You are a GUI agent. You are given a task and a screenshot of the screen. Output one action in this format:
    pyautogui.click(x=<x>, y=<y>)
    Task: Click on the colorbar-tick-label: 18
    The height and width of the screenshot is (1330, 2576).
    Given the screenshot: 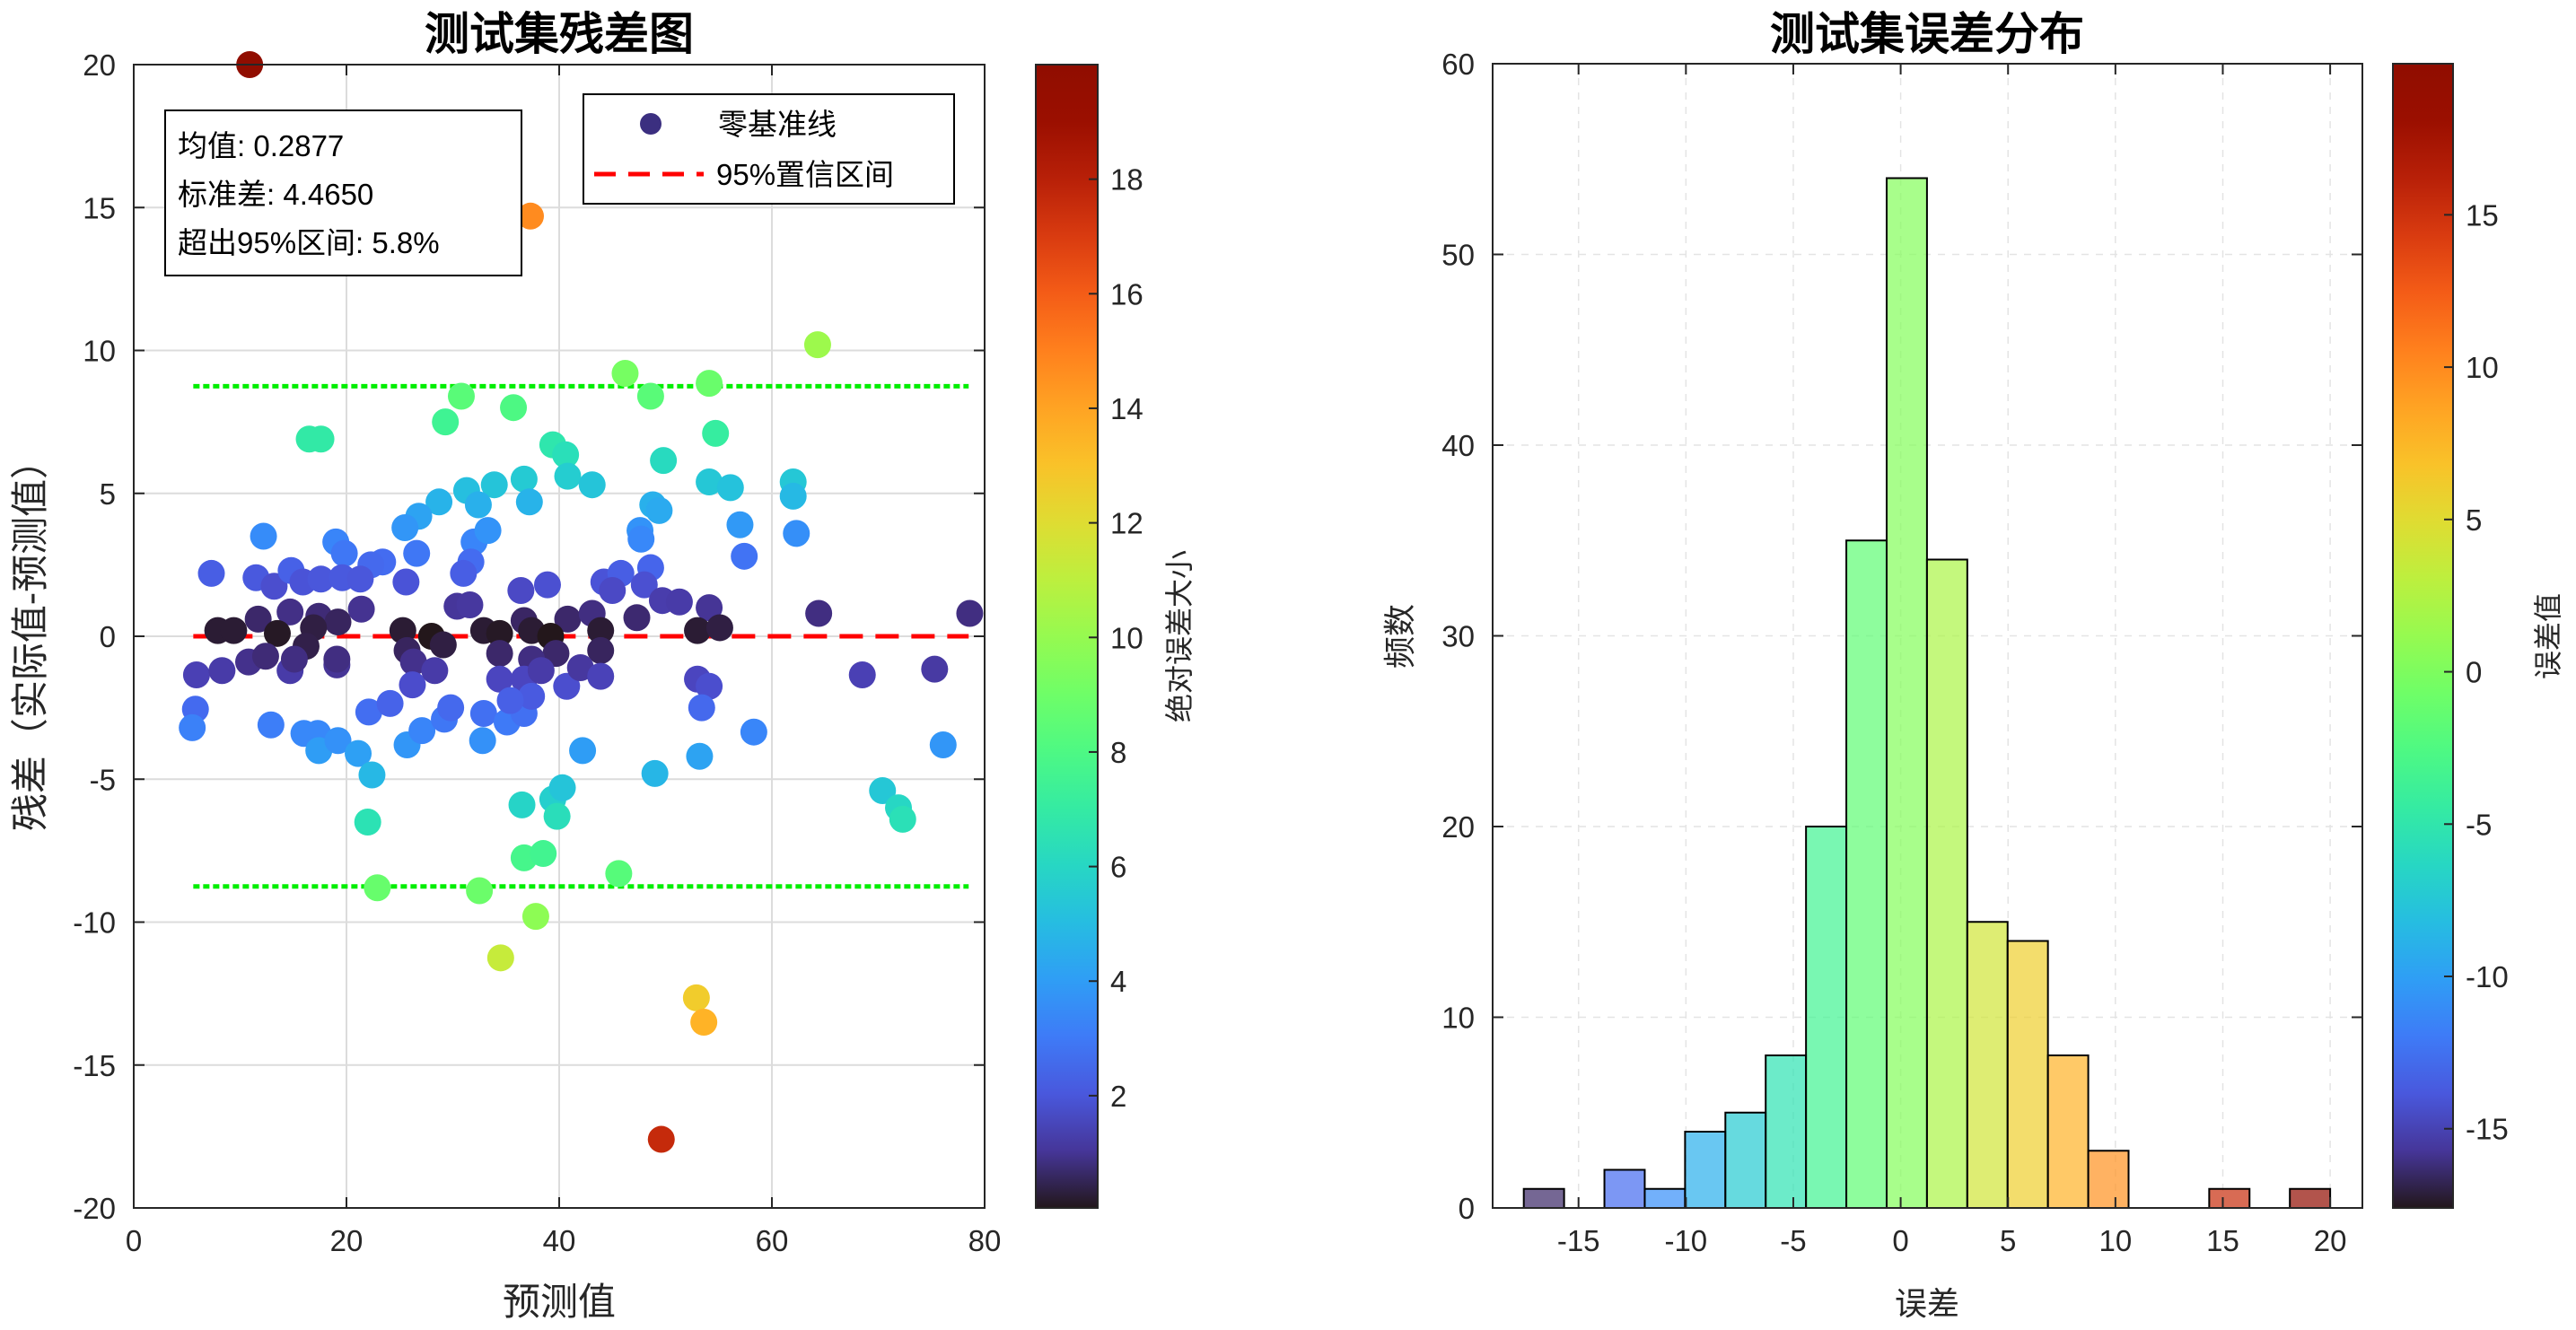 What is the action you would take?
    pyautogui.click(x=1126, y=180)
    